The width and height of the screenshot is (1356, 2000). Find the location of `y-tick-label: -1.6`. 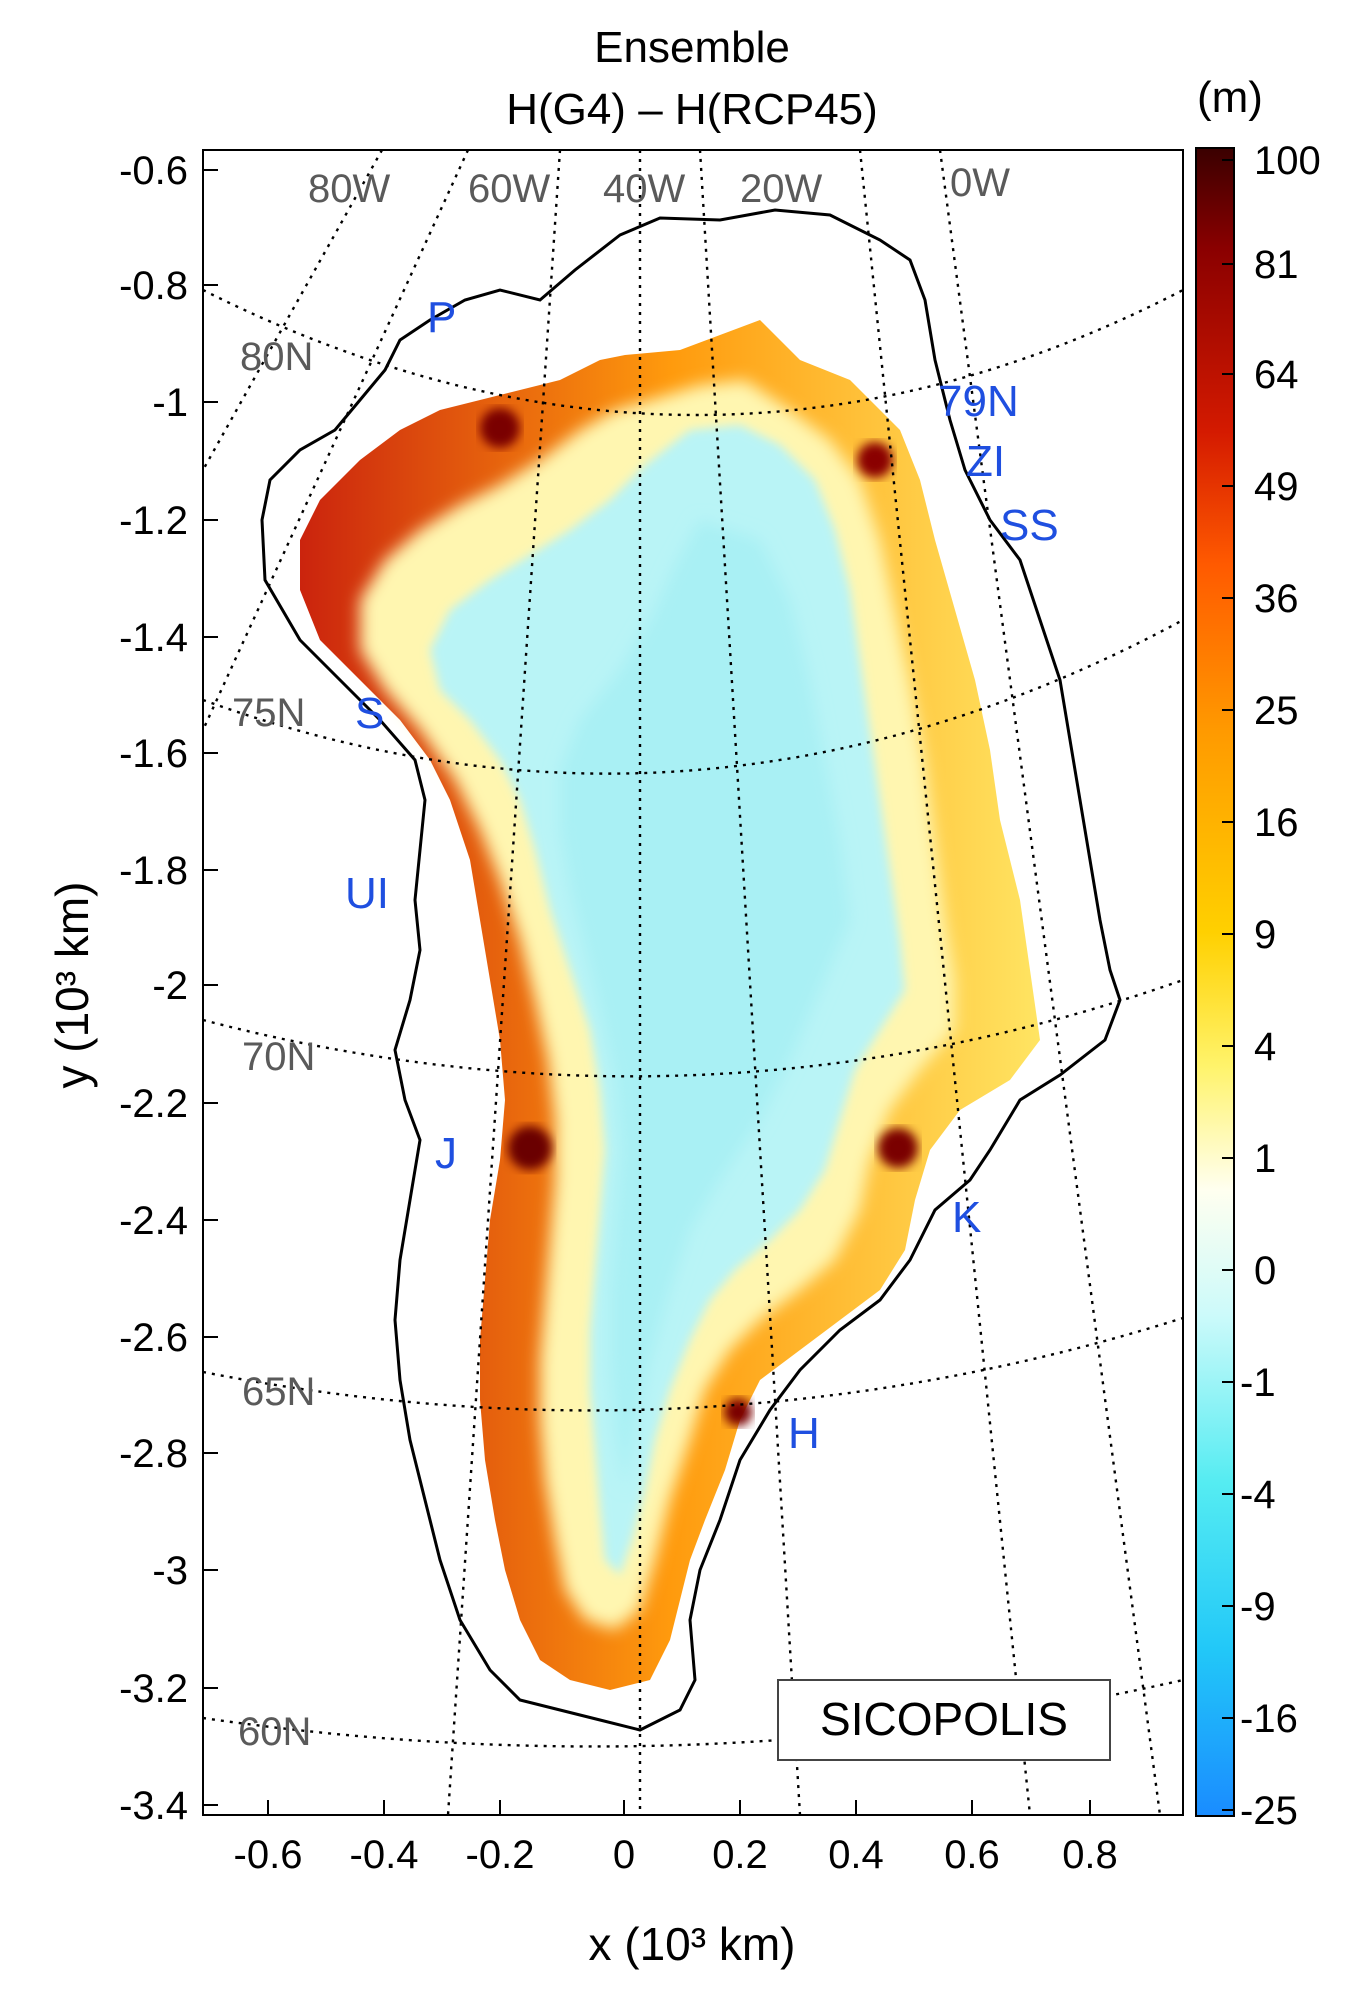

y-tick-label: -1.6 is located at coordinates (153, 754).